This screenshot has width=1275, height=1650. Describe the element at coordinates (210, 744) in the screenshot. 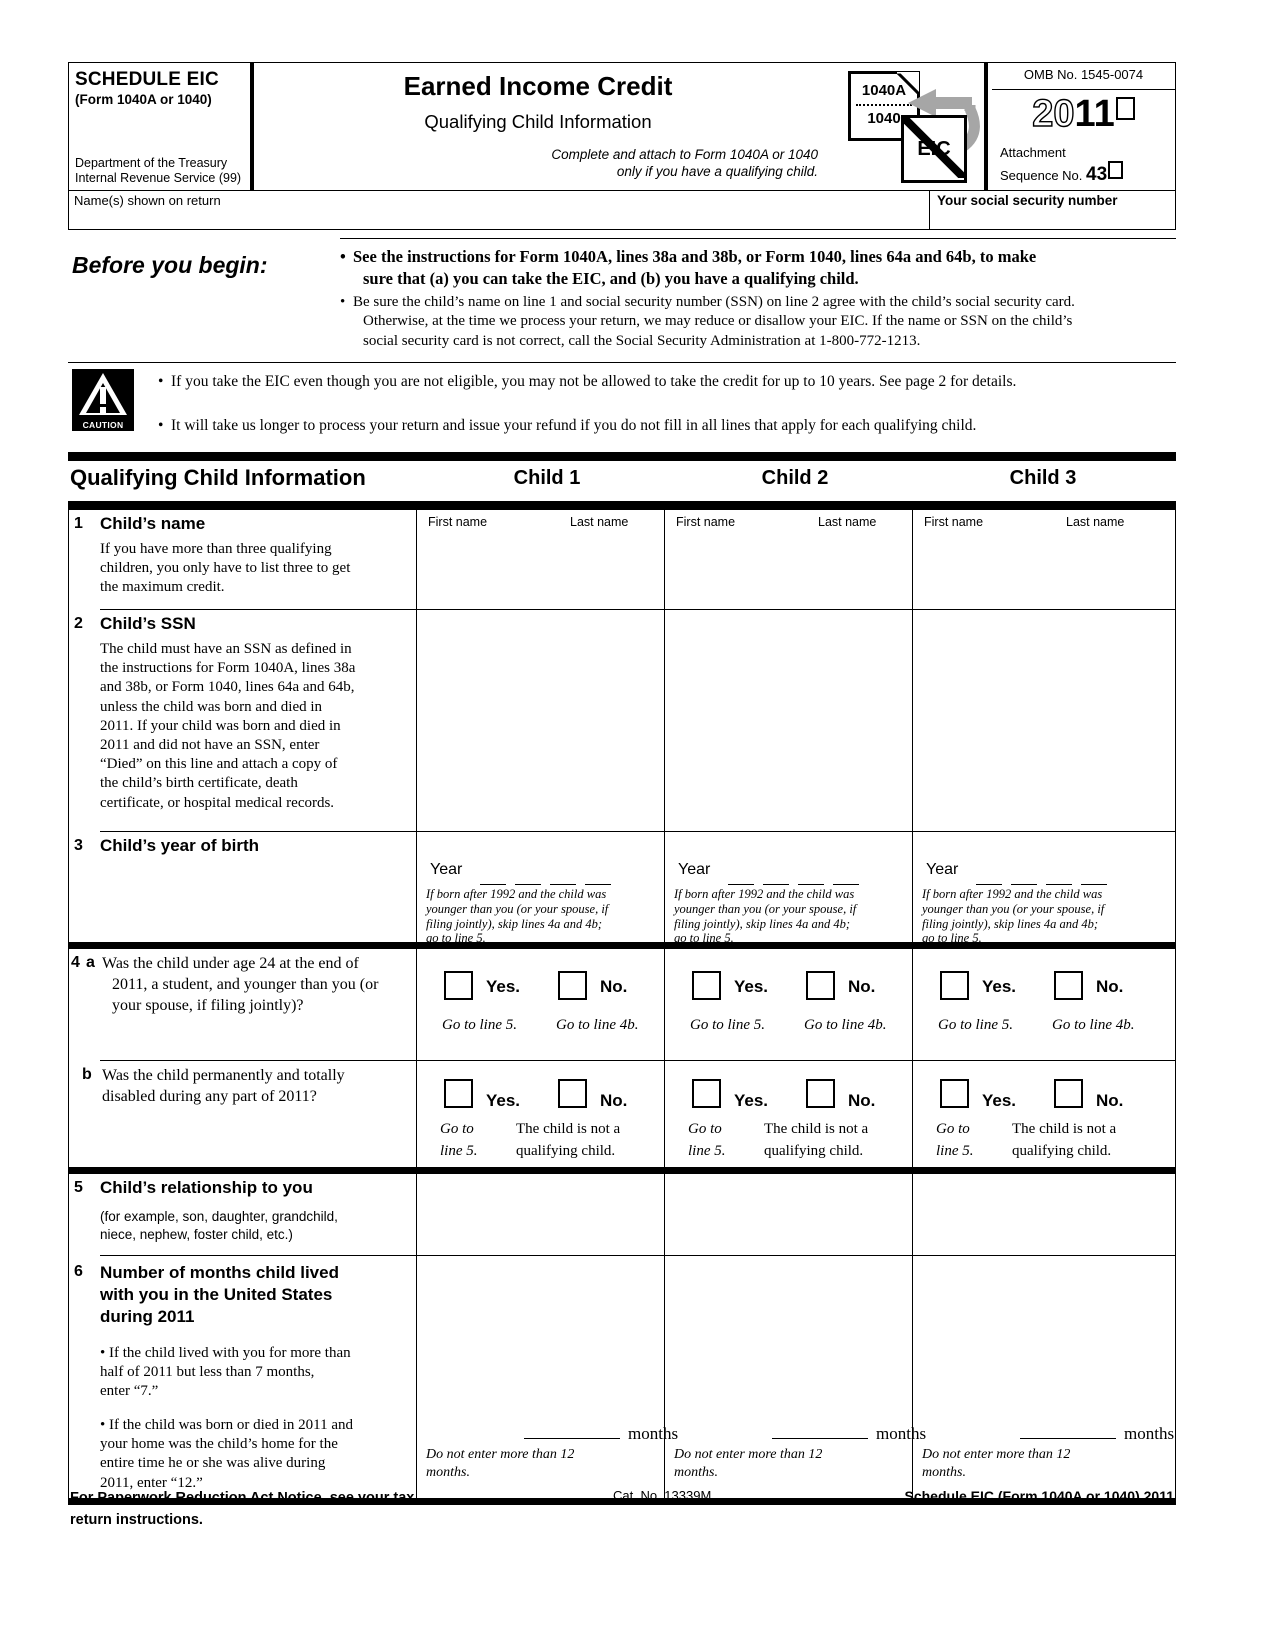

I see `line-2-desc-6: 2011 and did not have an SSN, enter` at that location.